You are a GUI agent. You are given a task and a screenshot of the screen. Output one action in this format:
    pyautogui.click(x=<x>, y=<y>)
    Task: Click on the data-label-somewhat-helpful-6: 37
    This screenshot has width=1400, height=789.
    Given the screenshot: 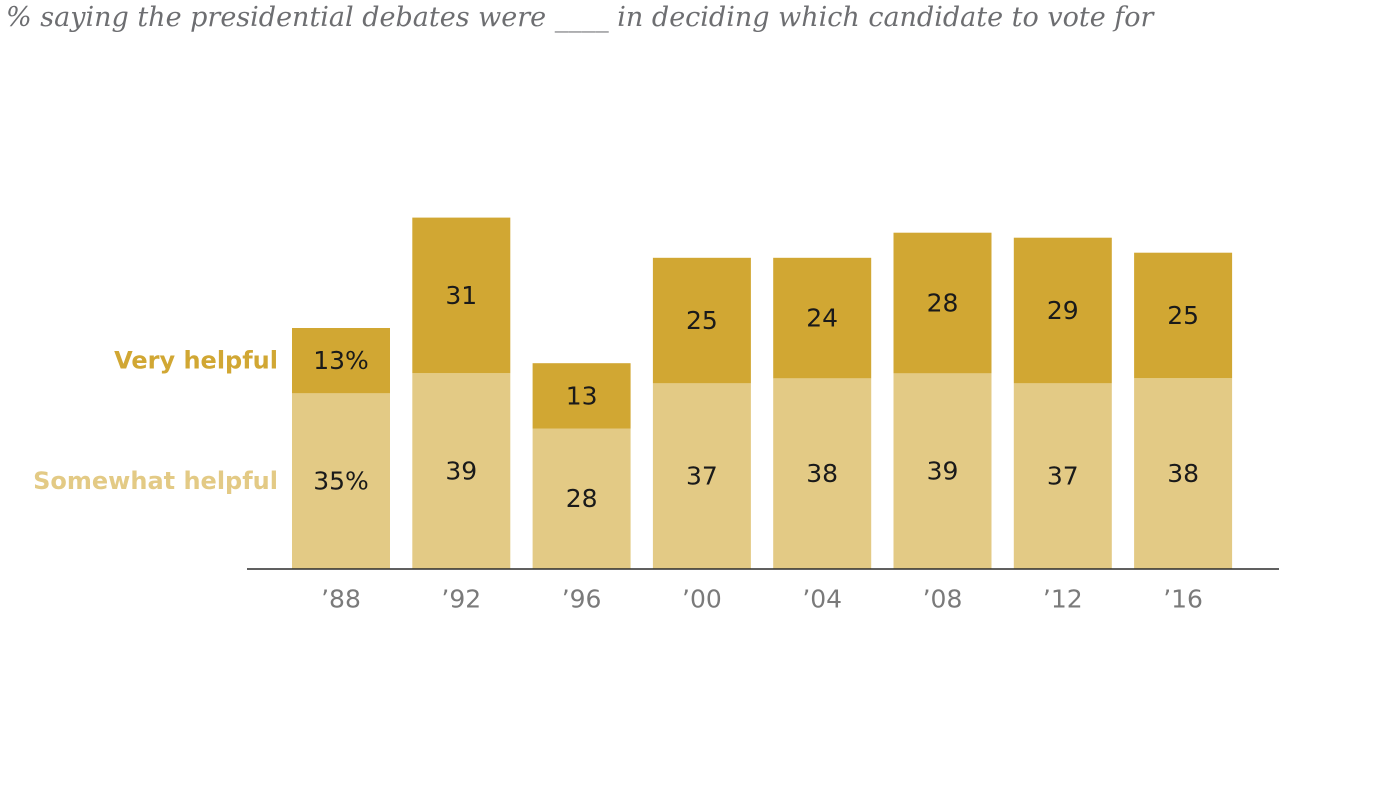 What is the action you would take?
    pyautogui.click(x=1063, y=476)
    